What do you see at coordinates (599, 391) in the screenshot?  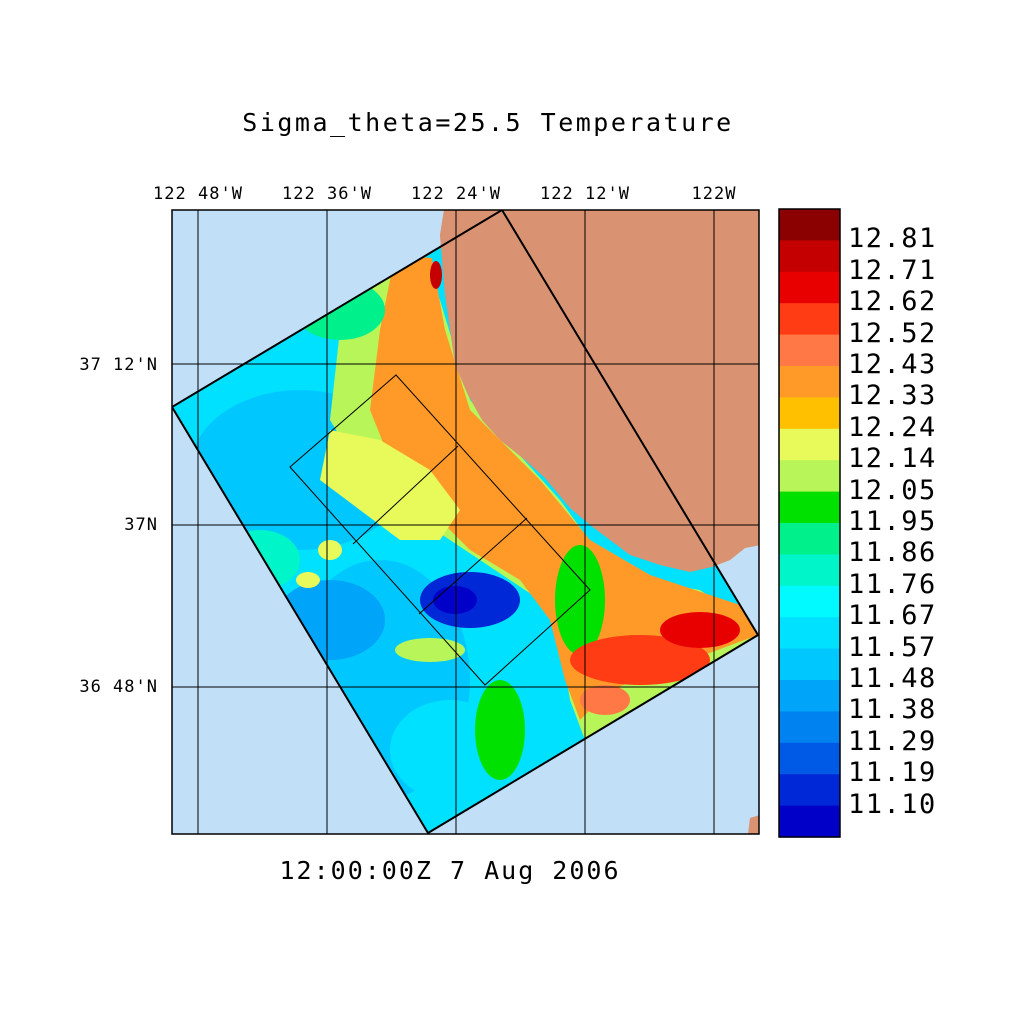 I see `coastline` at bounding box center [599, 391].